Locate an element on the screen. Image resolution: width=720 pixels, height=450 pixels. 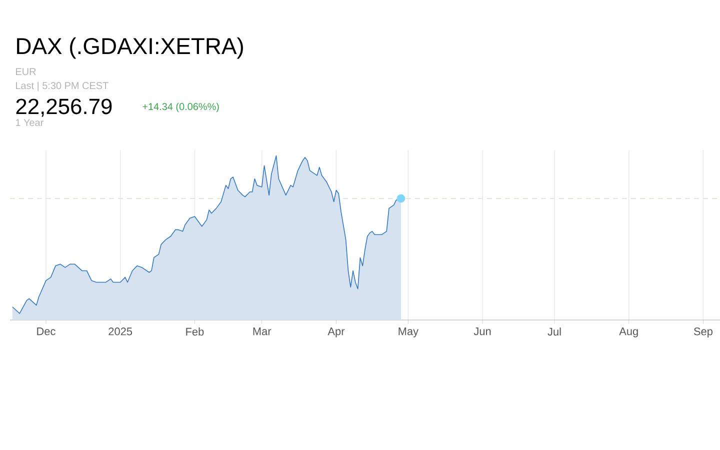
x-tick-label: Mar is located at coordinates (262, 332).